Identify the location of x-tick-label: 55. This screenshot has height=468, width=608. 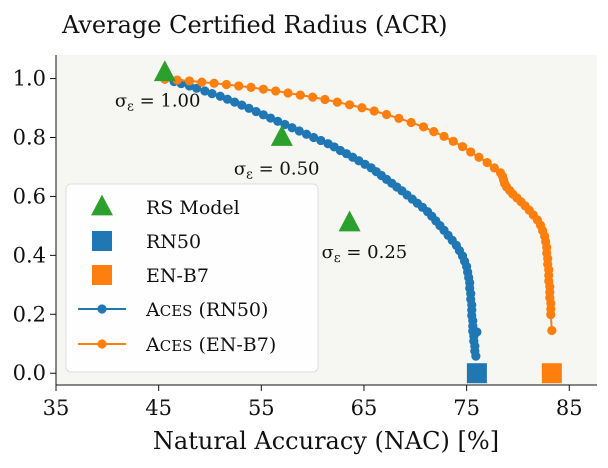
(261, 408).